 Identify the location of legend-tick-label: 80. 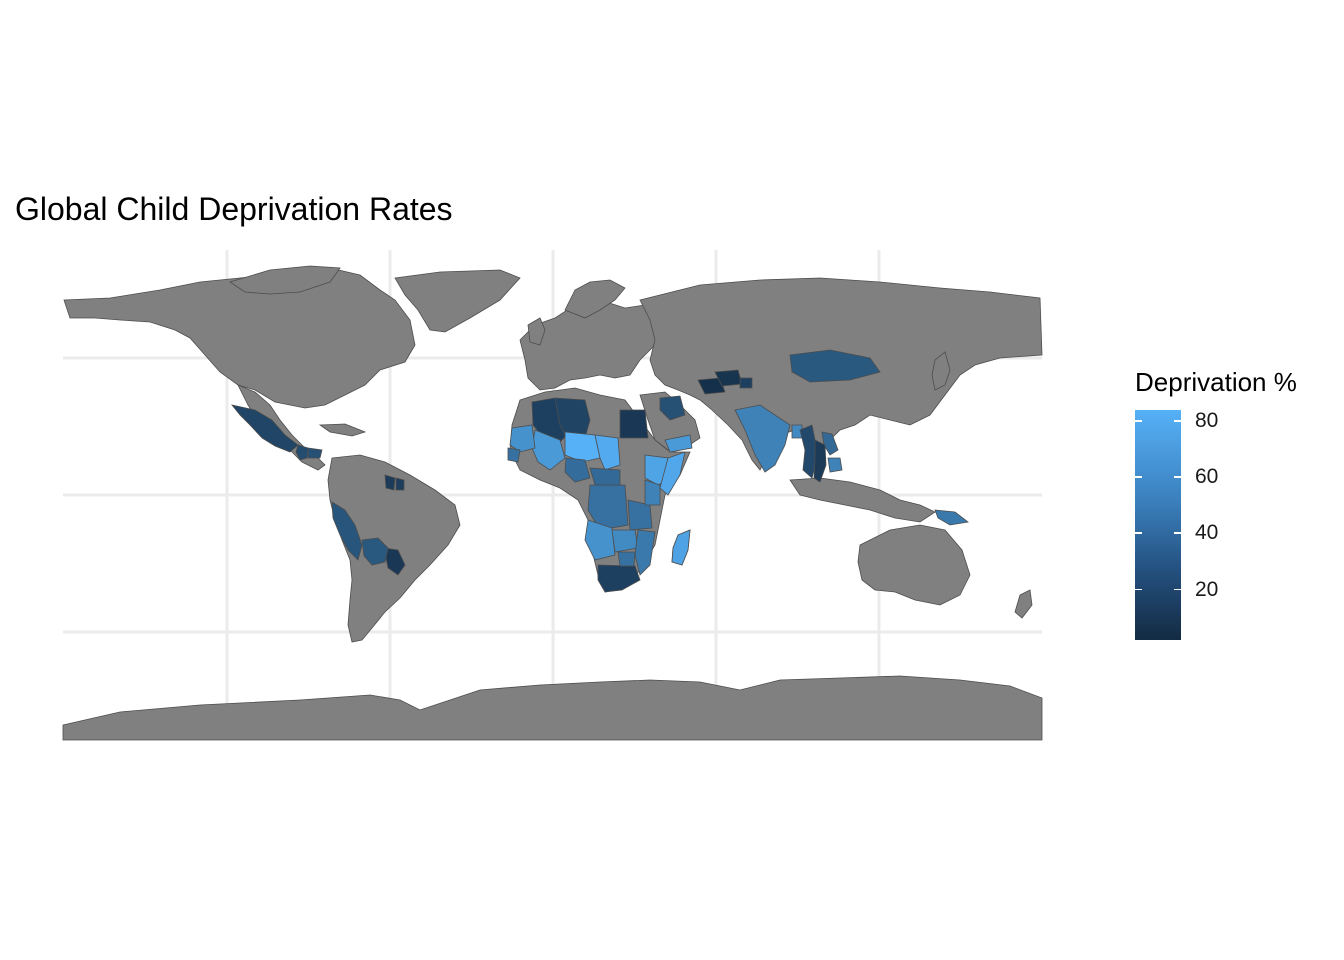
(1207, 421).